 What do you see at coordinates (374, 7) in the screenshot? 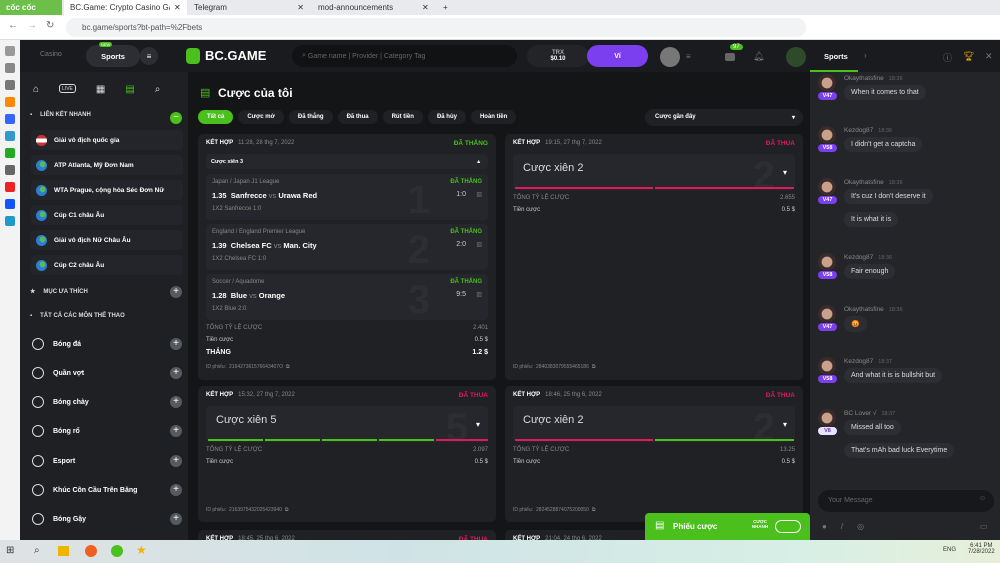
I see `tab-mod: mod-announcements ✕` at bounding box center [374, 7].